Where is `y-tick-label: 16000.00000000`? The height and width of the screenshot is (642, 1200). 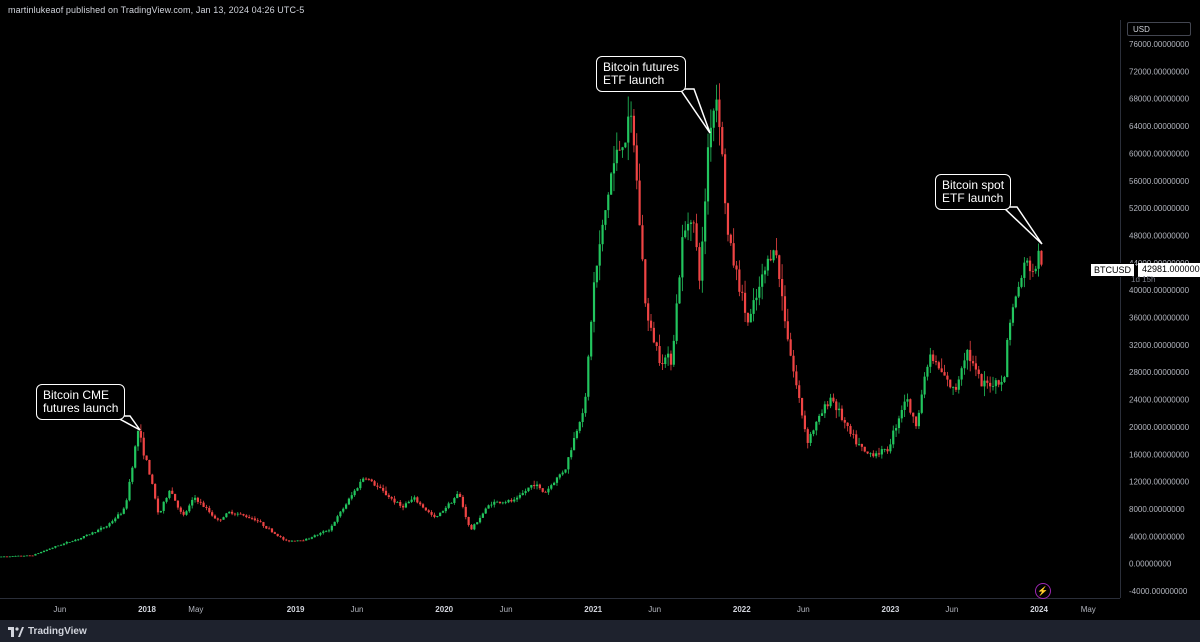 y-tick-label: 16000.00000000 is located at coordinates (1159, 454).